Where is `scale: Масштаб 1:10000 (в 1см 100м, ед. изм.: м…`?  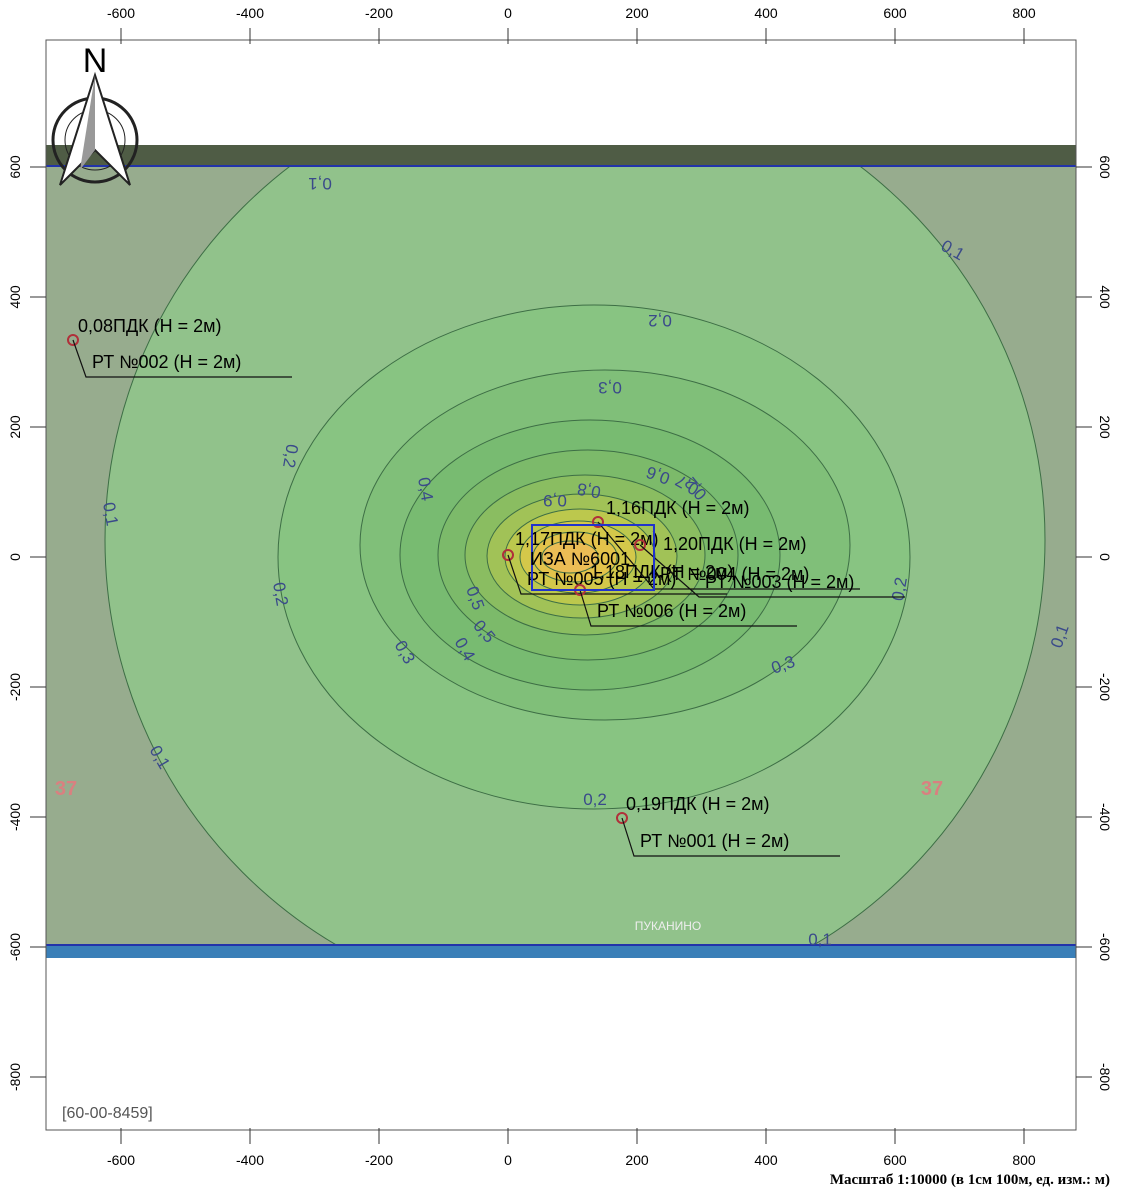 scale: Масштаб 1:10000 (в 1см 100м, ед. изм.: м… is located at coordinates (970, 1180).